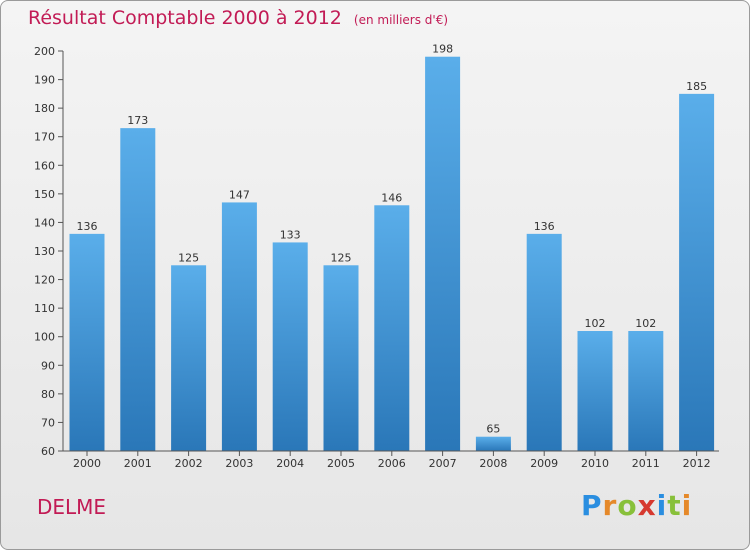 This screenshot has width=750, height=550. I want to click on bar-2003, so click(239, 326).